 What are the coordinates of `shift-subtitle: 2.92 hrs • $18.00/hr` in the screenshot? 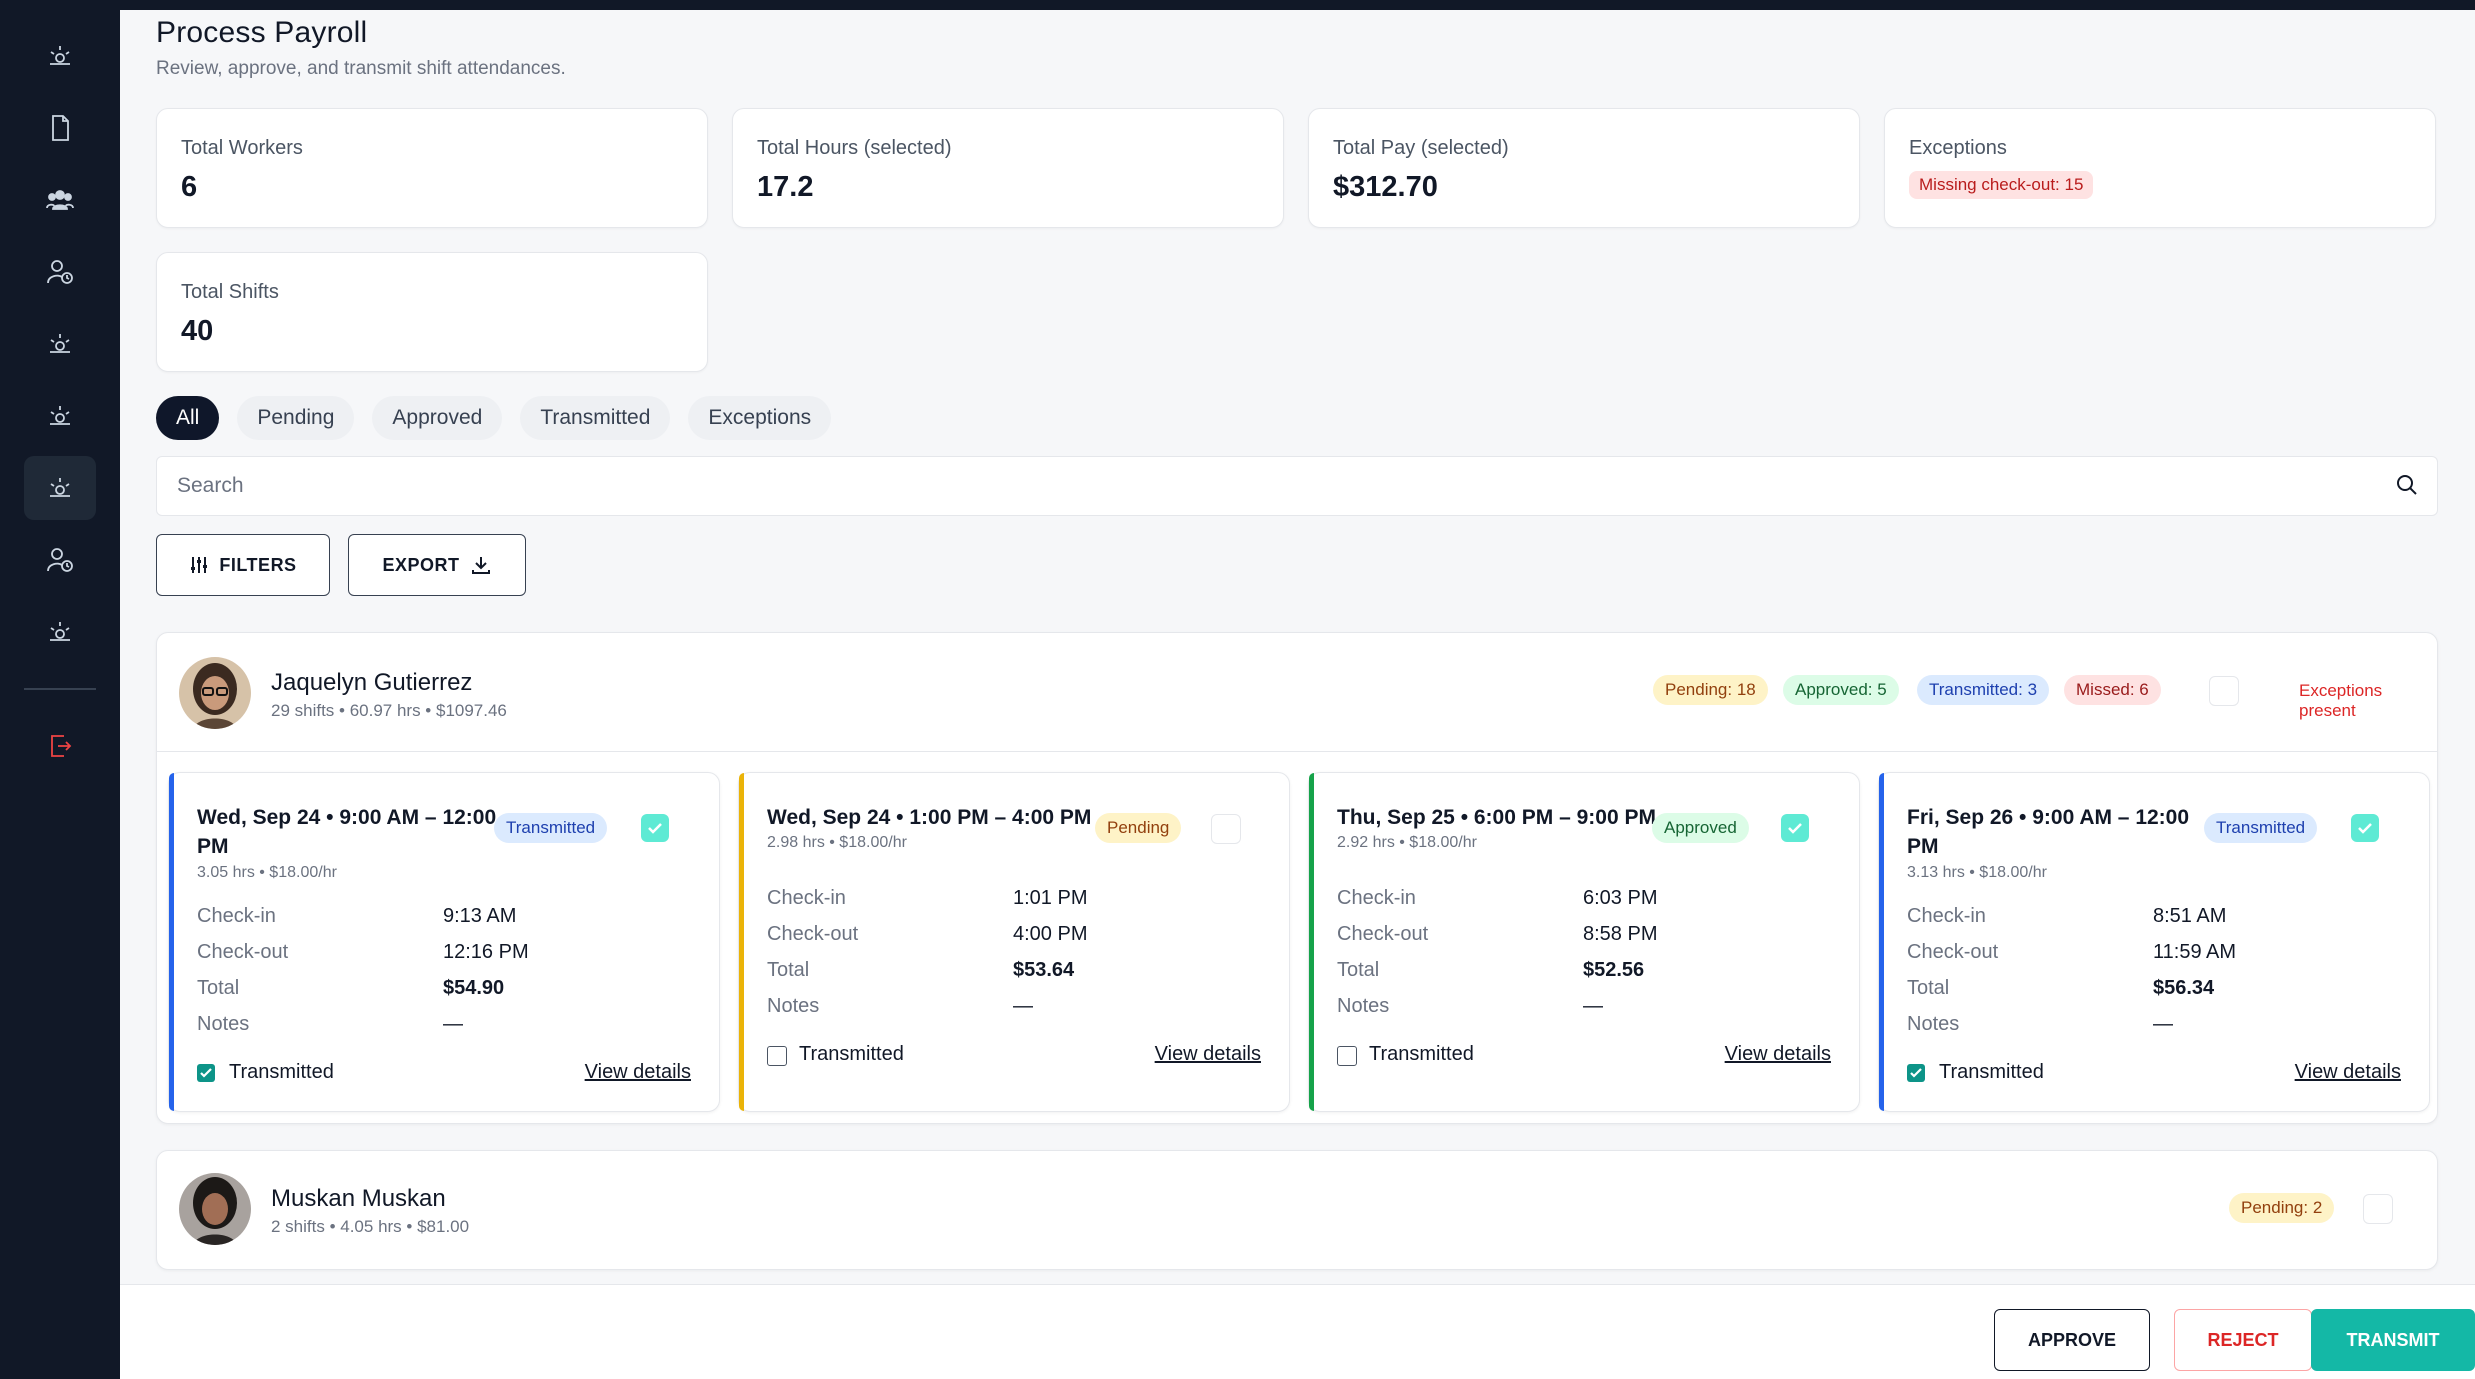 It's located at (1407, 842).